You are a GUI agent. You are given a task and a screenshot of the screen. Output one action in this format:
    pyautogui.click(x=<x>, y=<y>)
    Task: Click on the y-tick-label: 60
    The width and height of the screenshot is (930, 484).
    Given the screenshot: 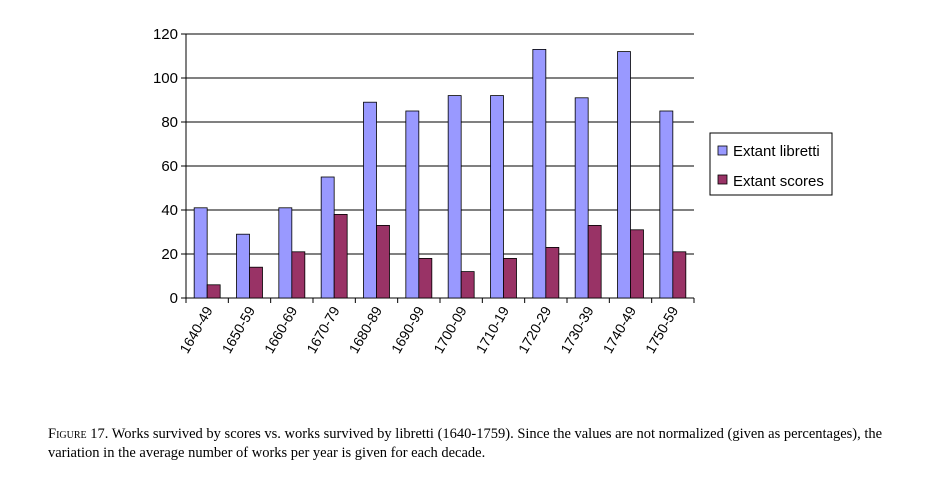 What is the action you would take?
    pyautogui.click(x=169, y=166)
    